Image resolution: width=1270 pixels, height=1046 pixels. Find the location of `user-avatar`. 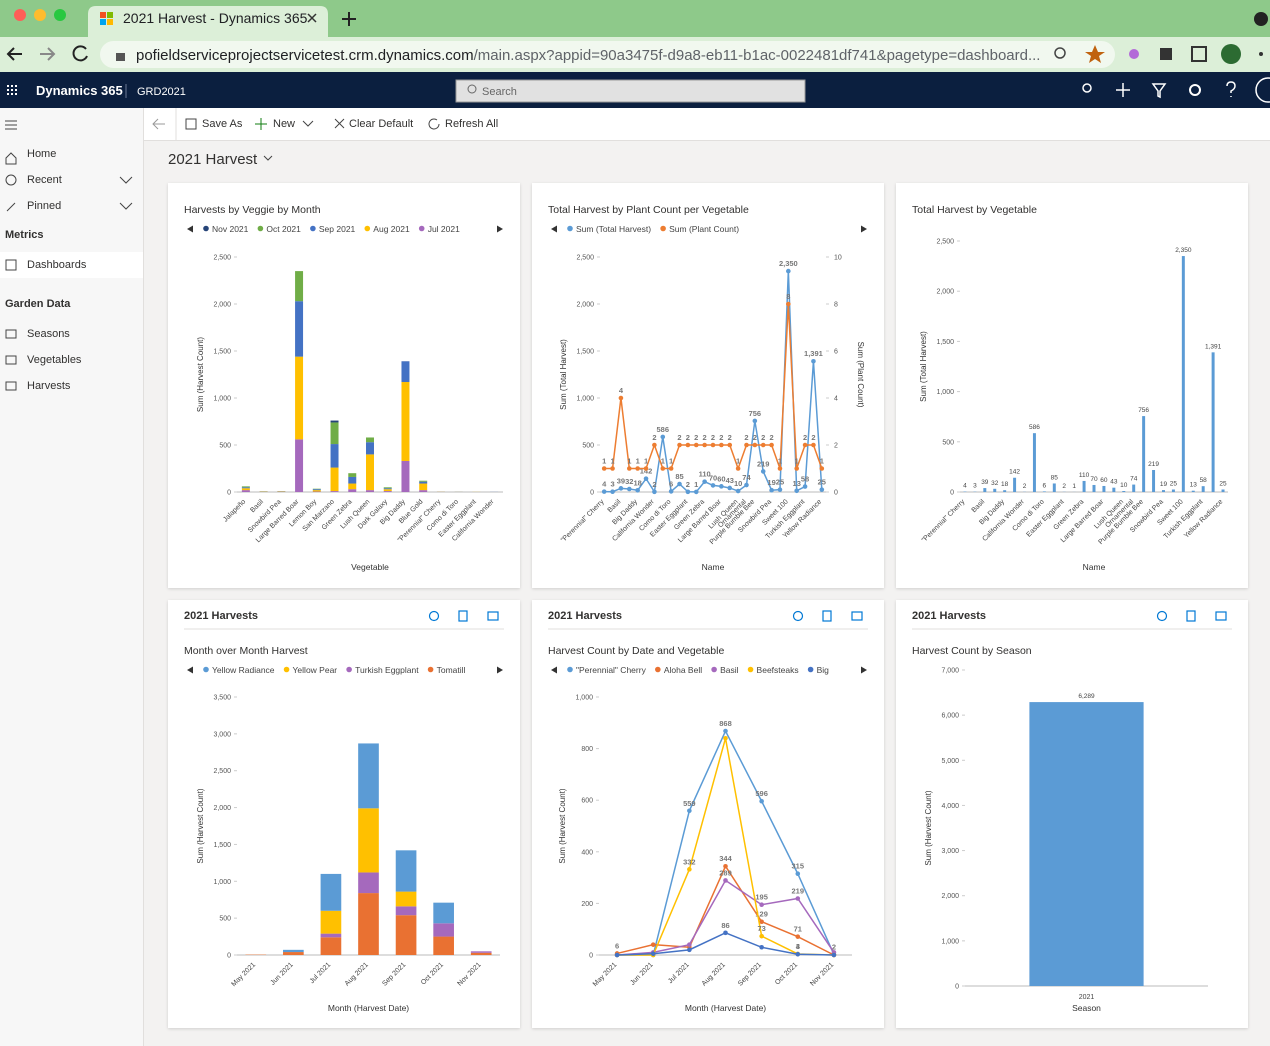

user-avatar is located at coordinates (1262, 90).